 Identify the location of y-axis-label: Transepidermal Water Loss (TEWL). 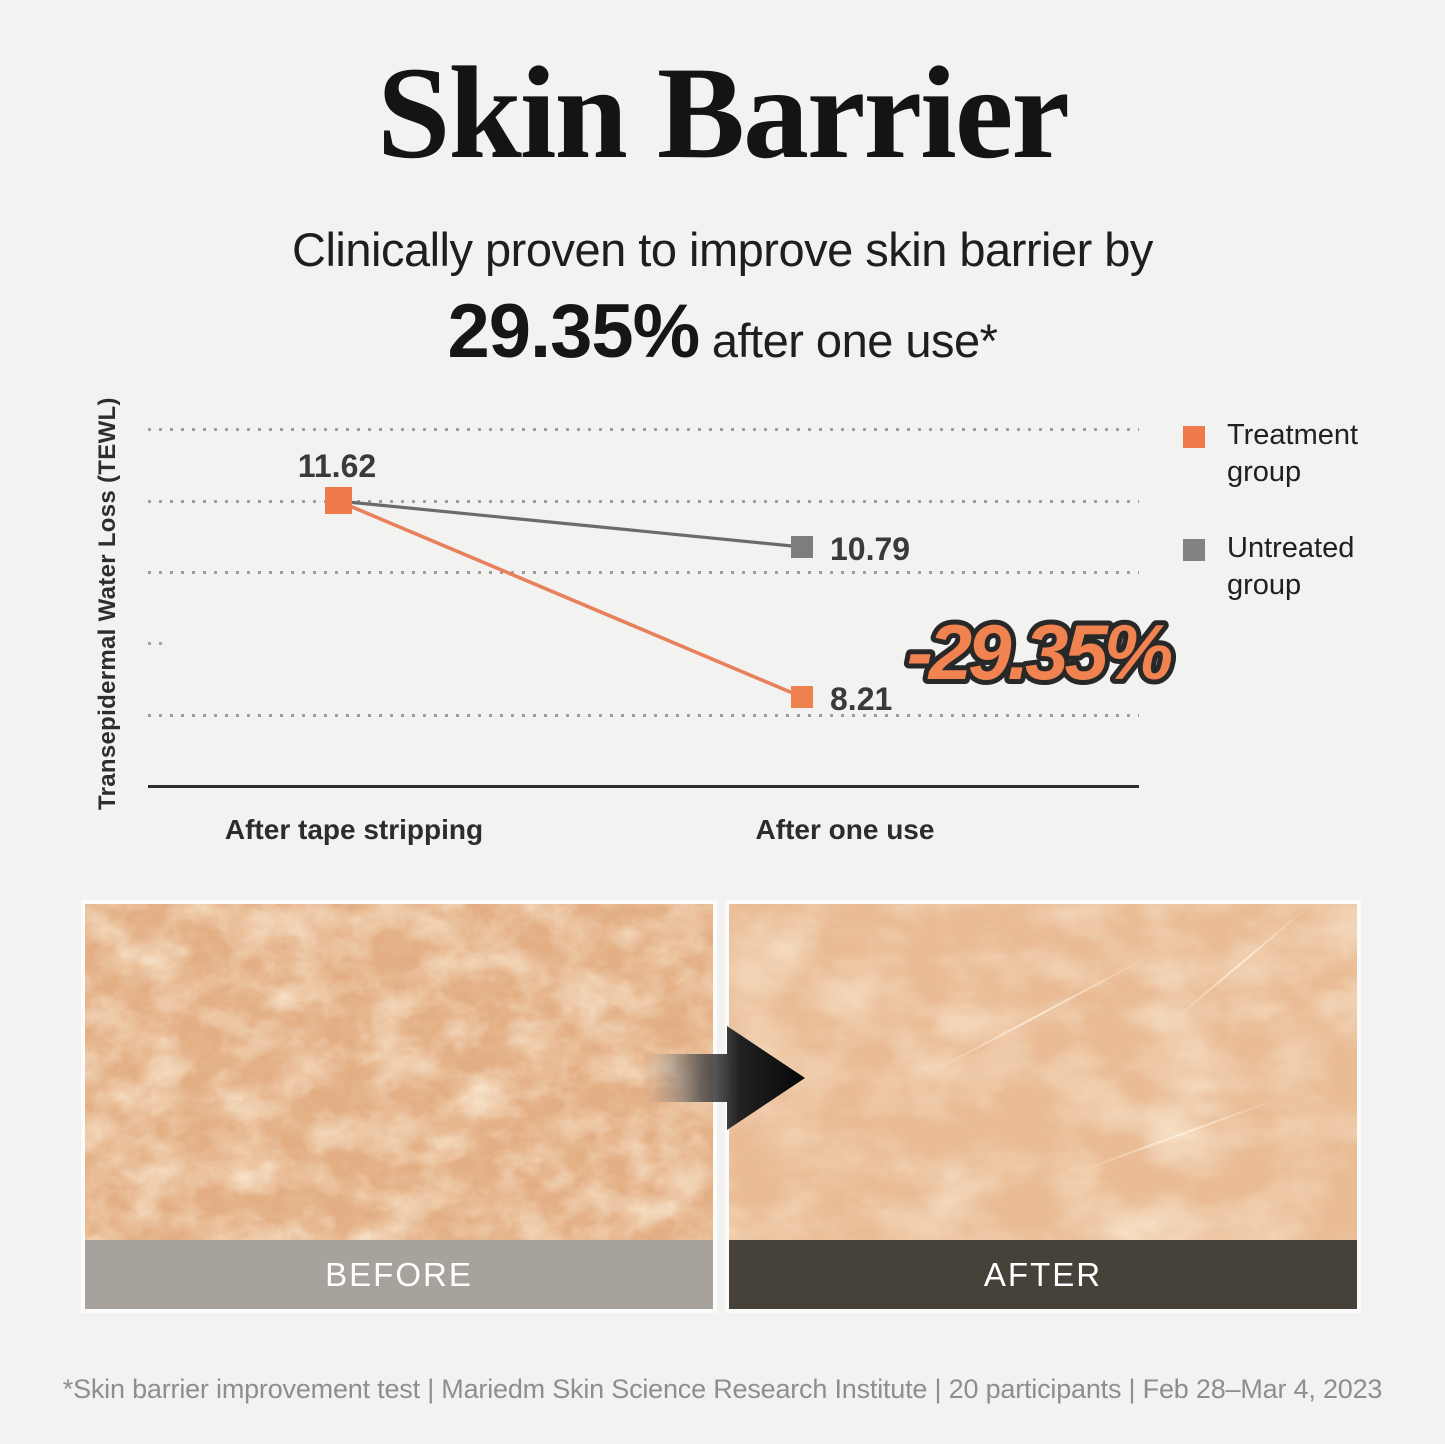
(107, 604).